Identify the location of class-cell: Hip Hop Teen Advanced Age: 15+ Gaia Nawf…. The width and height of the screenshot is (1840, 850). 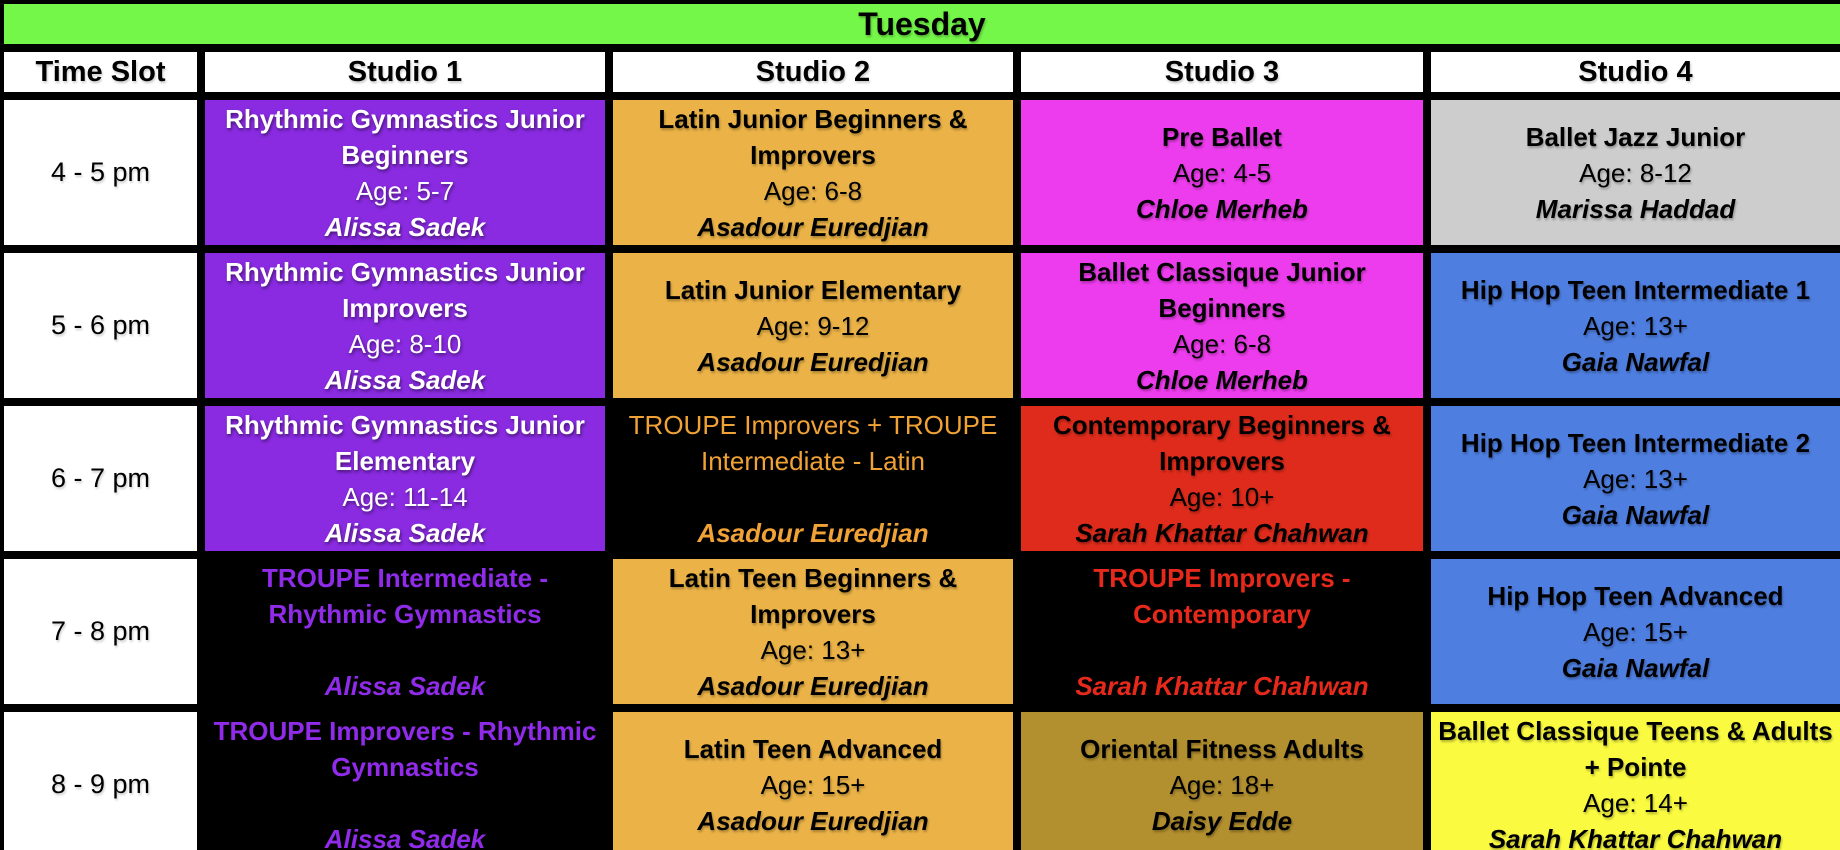
(1635, 631).